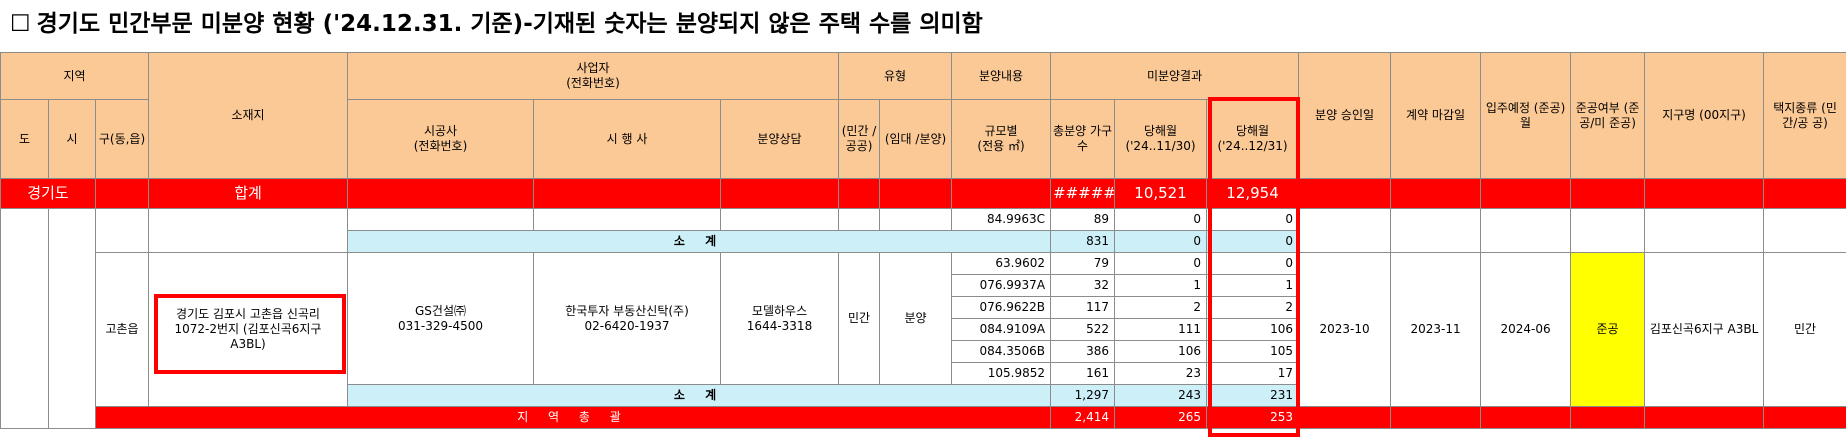 The height and width of the screenshot is (441, 1846). Describe the element at coordinates (1161, 193) in the screenshot. I see `total-prev: 10,521` at that location.